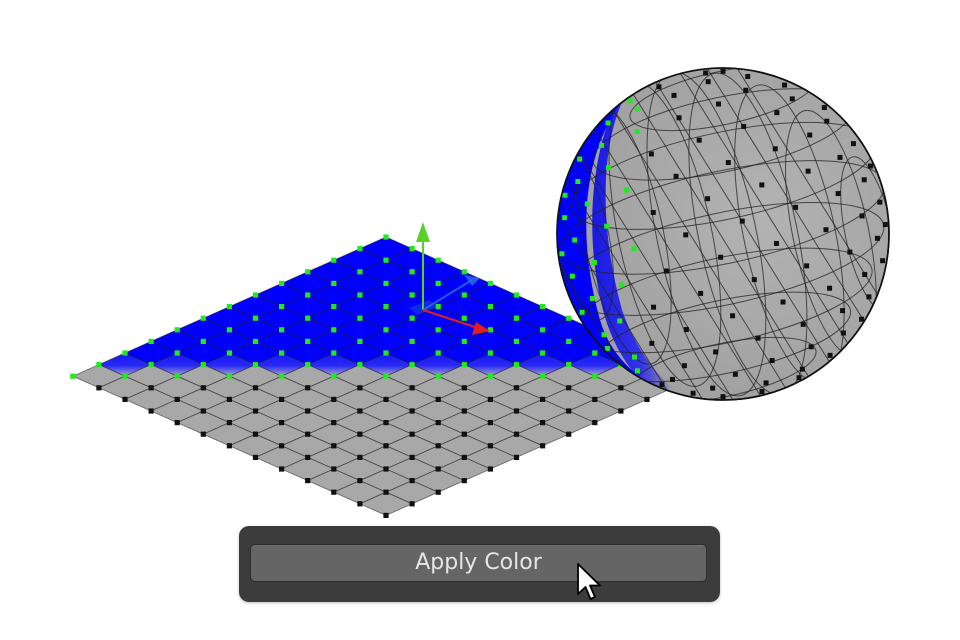  I want to click on apply-color-button: Apply Color, so click(478, 563).